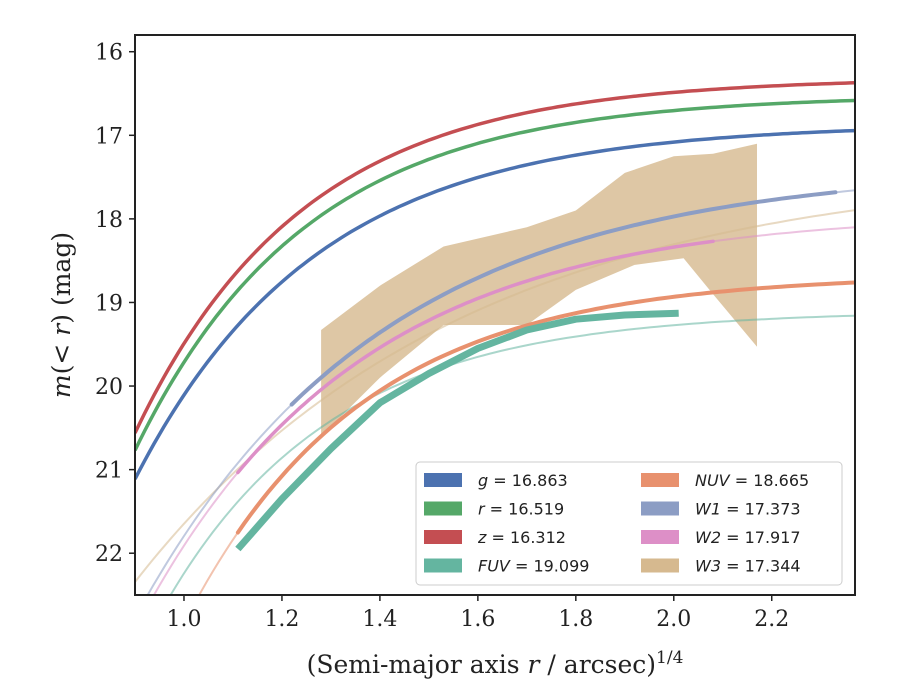 The image size is (900, 700). Describe the element at coordinates (748, 537) in the screenshot. I see `legend-label-W2: W2 = 17.917` at that location.